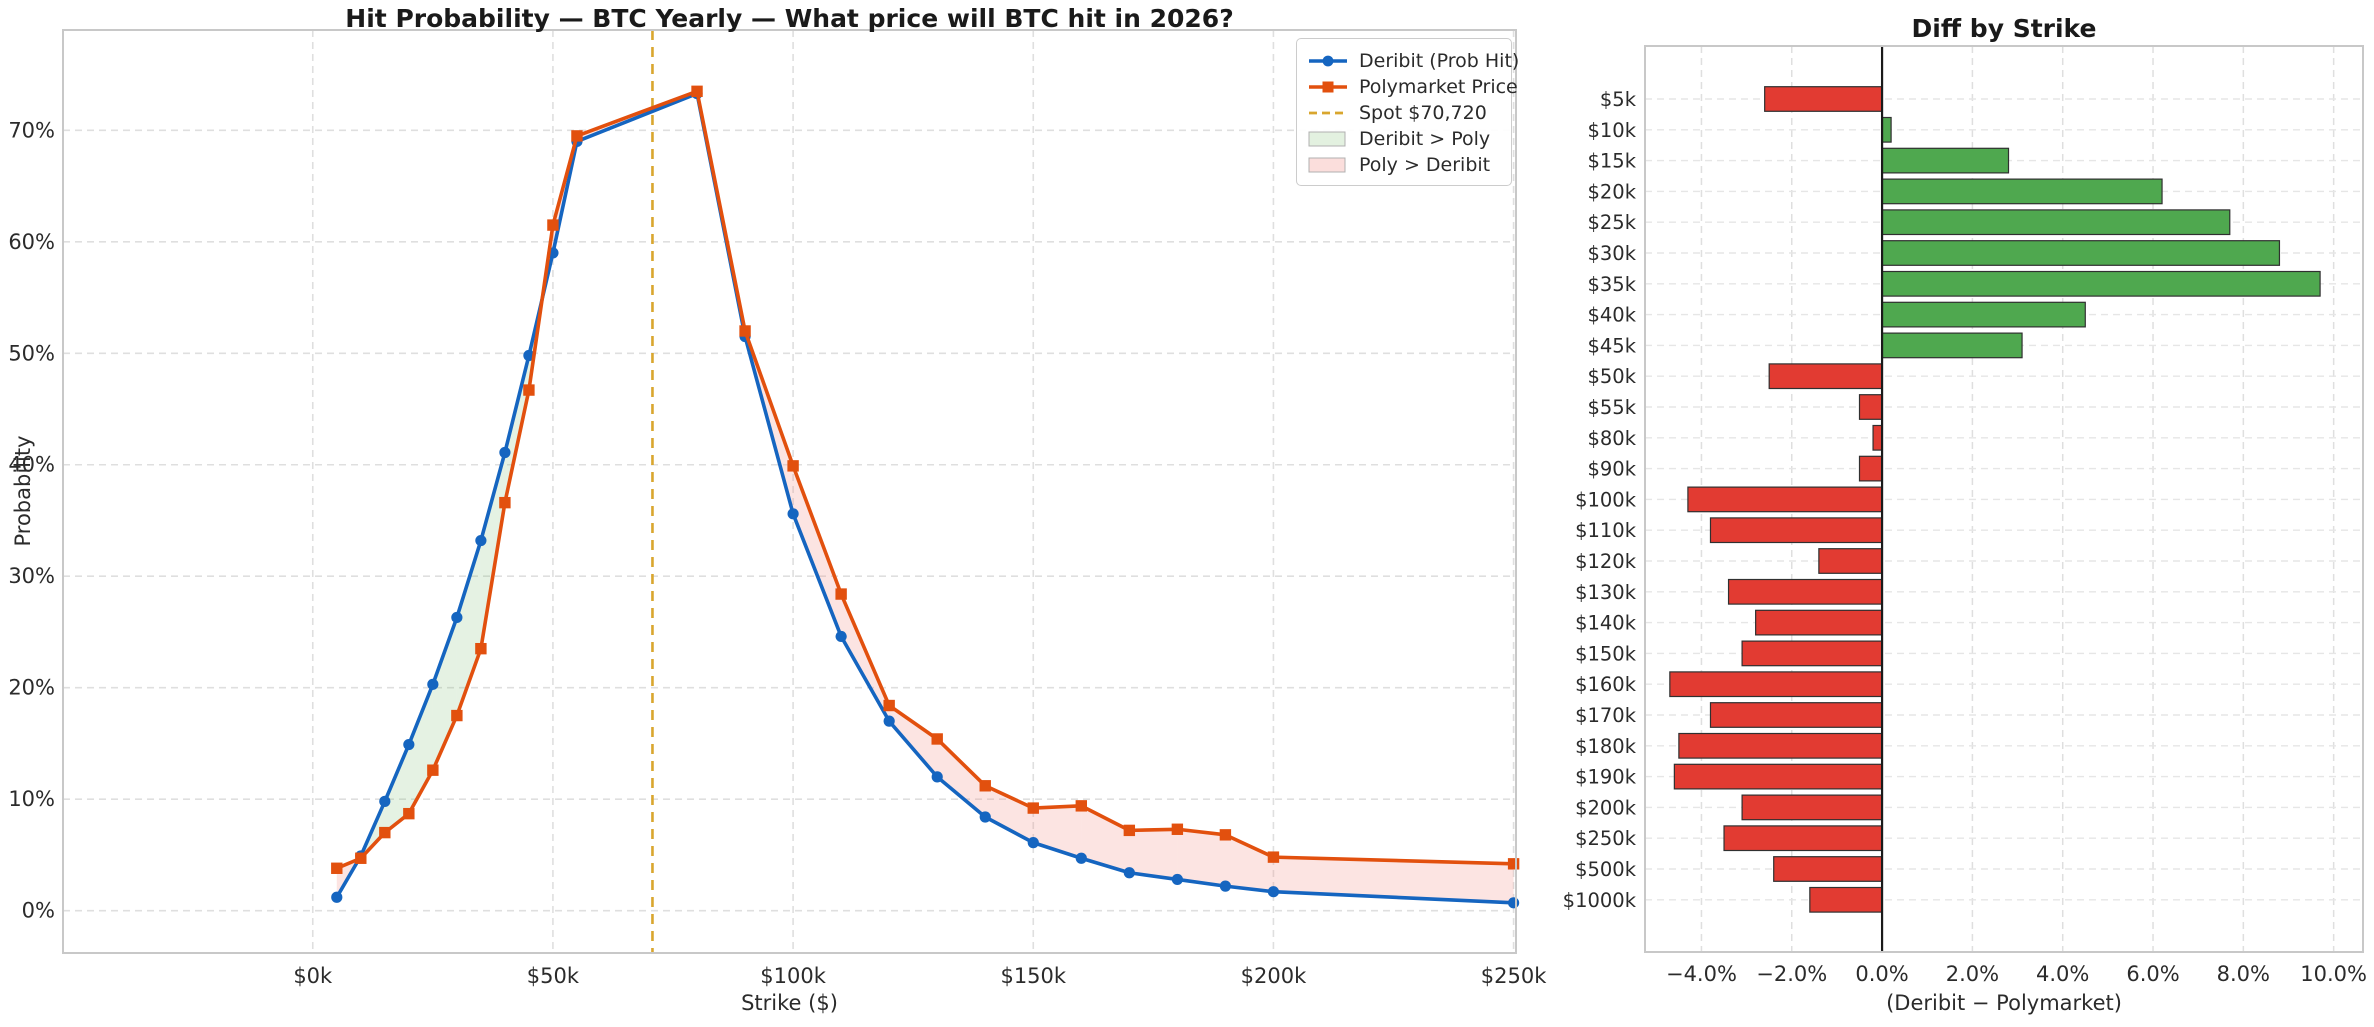  Describe the element at coordinates (1606, 592) in the screenshot. I see `strike-tick-label: $130k` at that location.